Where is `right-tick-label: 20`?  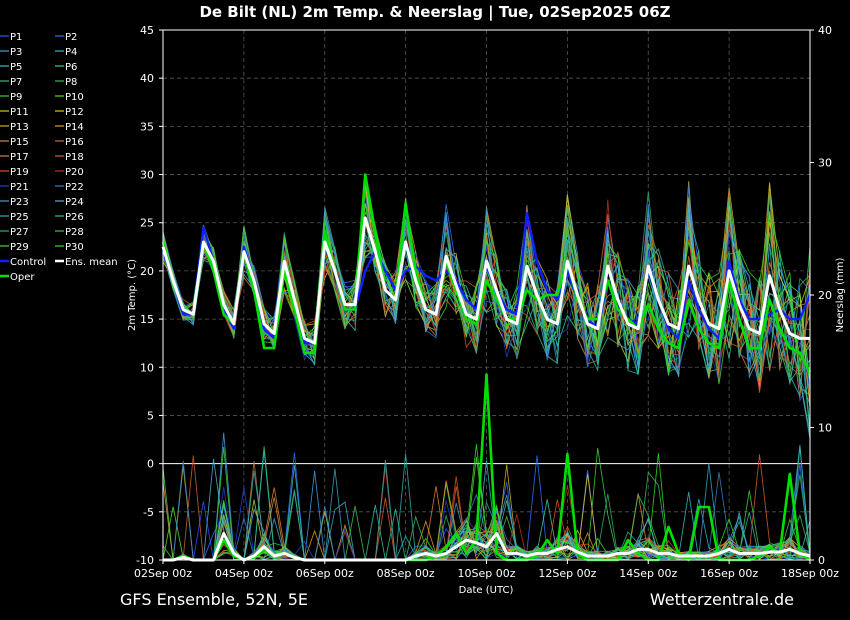
right-tick-label: 20 is located at coordinates (825, 295).